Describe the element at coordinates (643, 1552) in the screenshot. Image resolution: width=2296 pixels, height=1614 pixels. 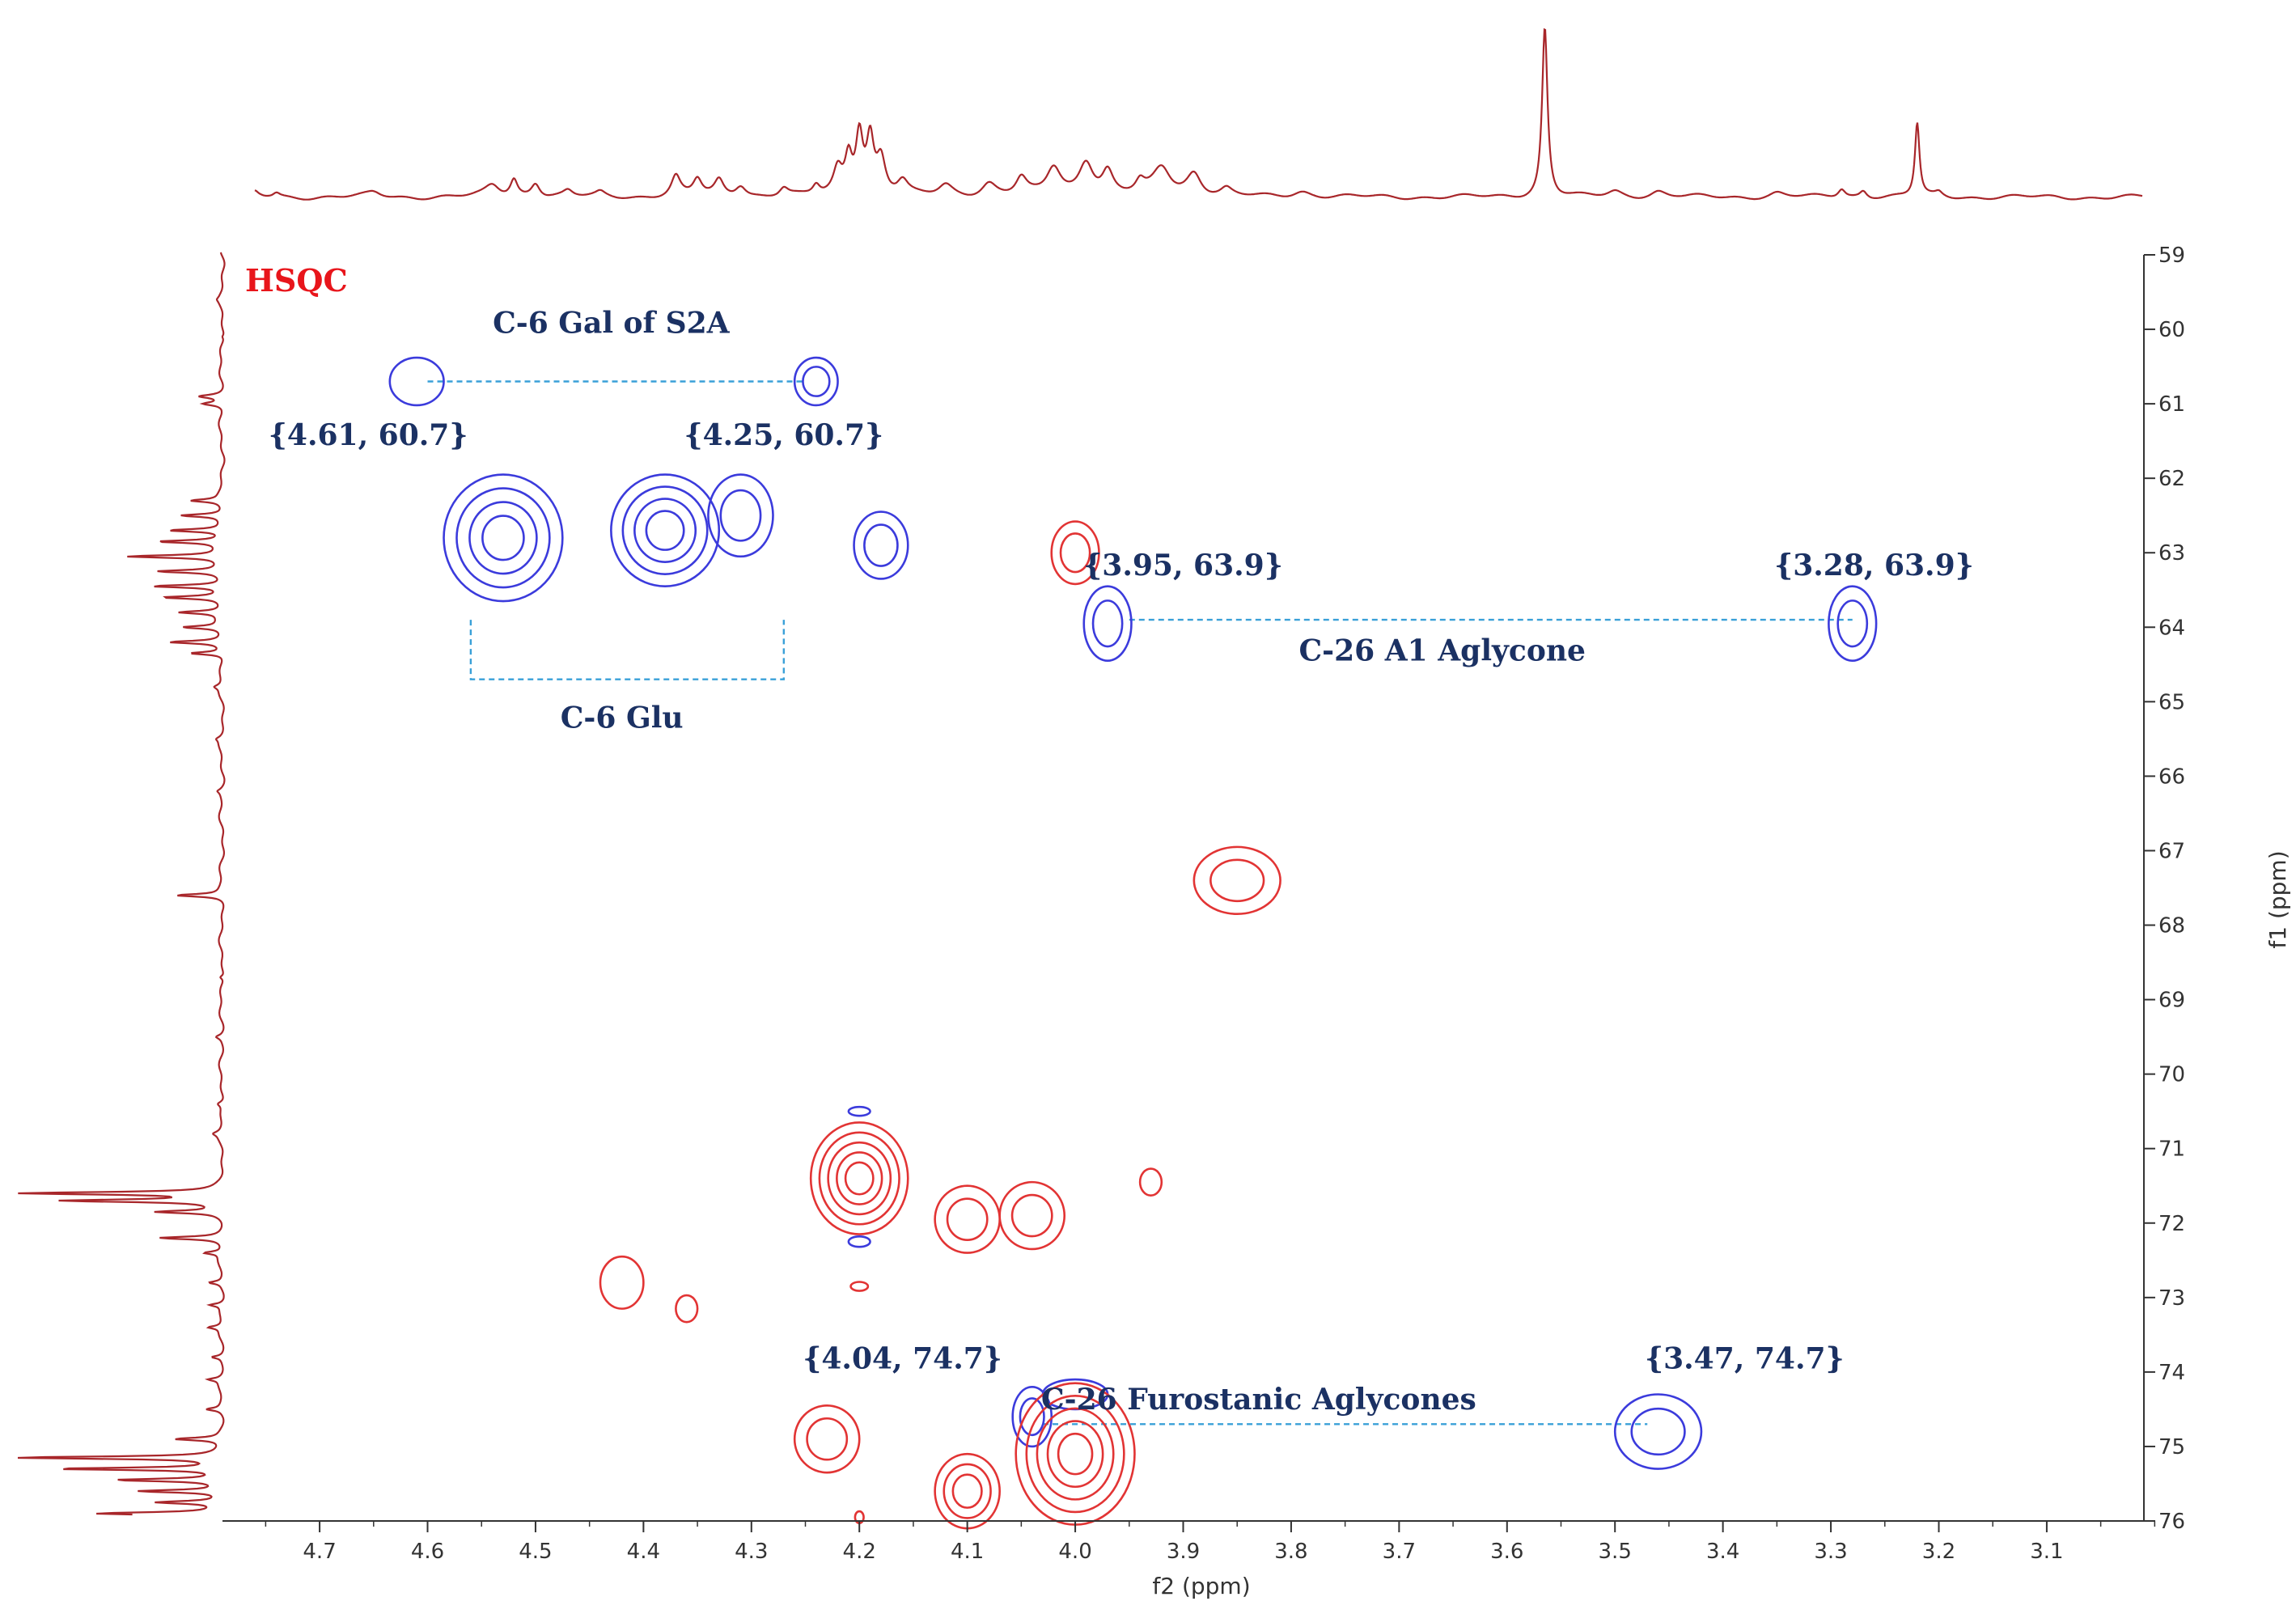
I see `x-tick-label: 4.4` at that location.